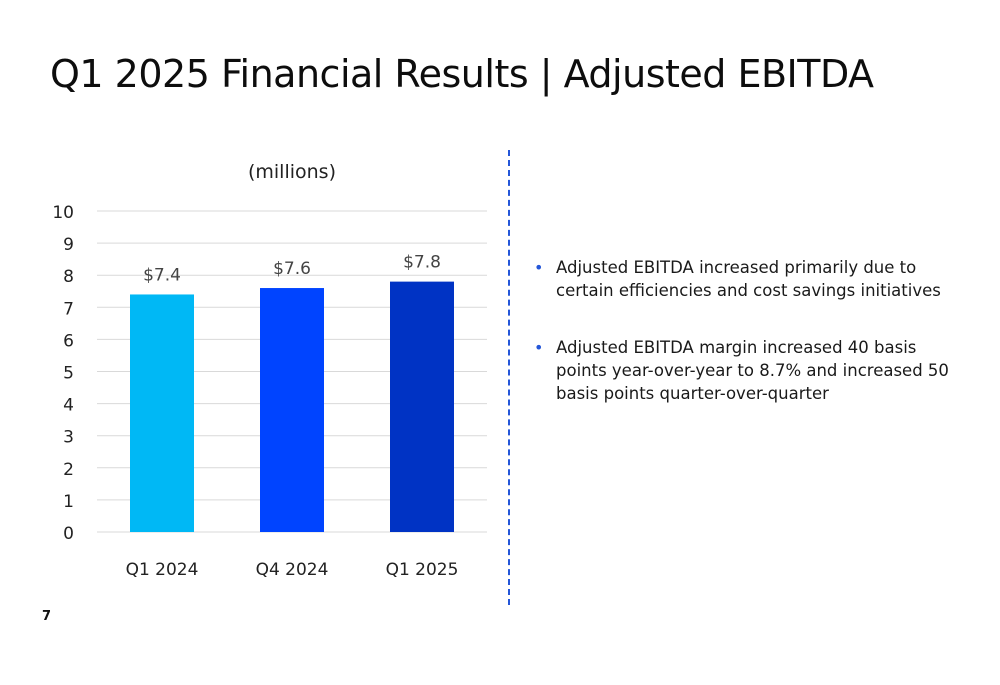 This screenshot has height=685, width=1000. Describe the element at coordinates (47, 616) in the screenshot. I see `page-number: 7` at that location.